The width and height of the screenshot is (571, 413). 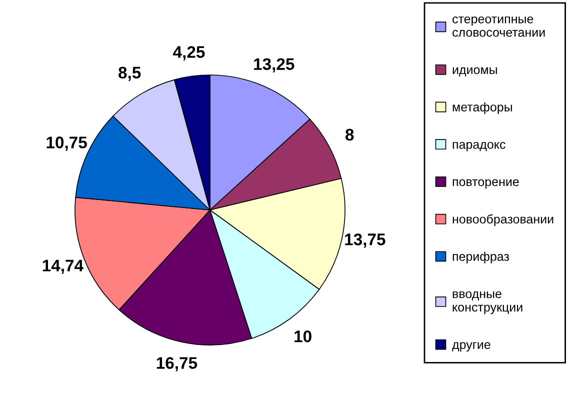 What do you see at coordinates (498, 26) in the screenshot?
I see `legend-label: стереотипные словосочетании` at bounding box center [498, 26].